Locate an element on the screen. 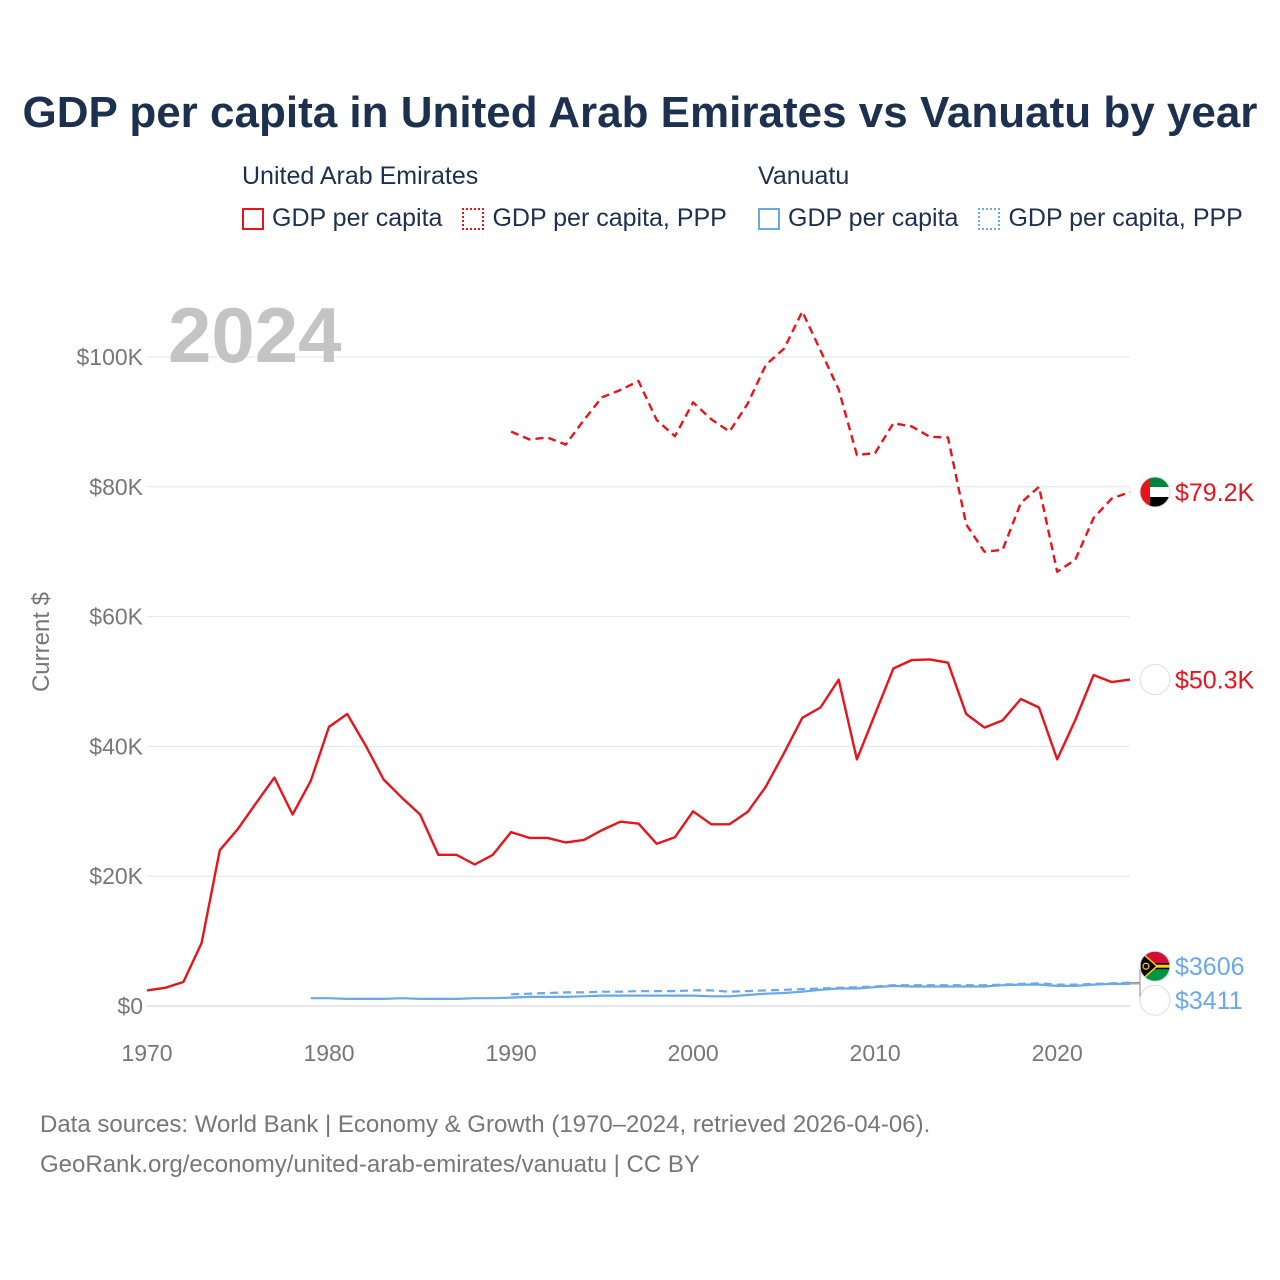 This screenshot has width=1280, height=1280. flag-half-green is located at coordinates (1155, 1007).